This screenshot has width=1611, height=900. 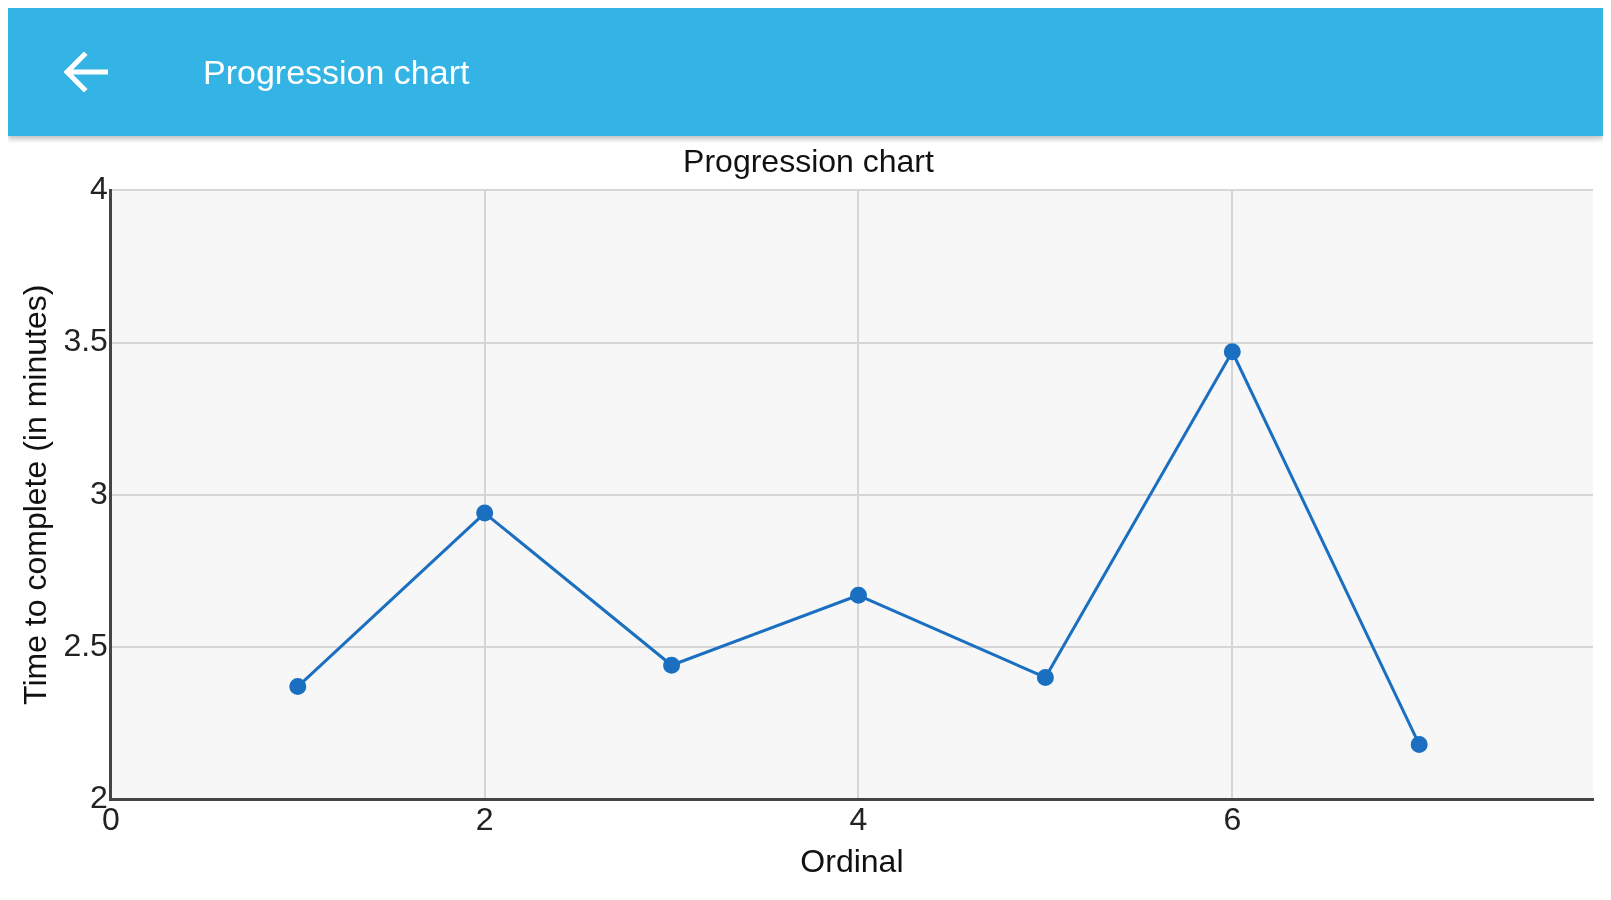 What do you see at coordinates (858, 819) in the screenshot?
I see `x-tick-label: 4` at bounding box center [858, 819].